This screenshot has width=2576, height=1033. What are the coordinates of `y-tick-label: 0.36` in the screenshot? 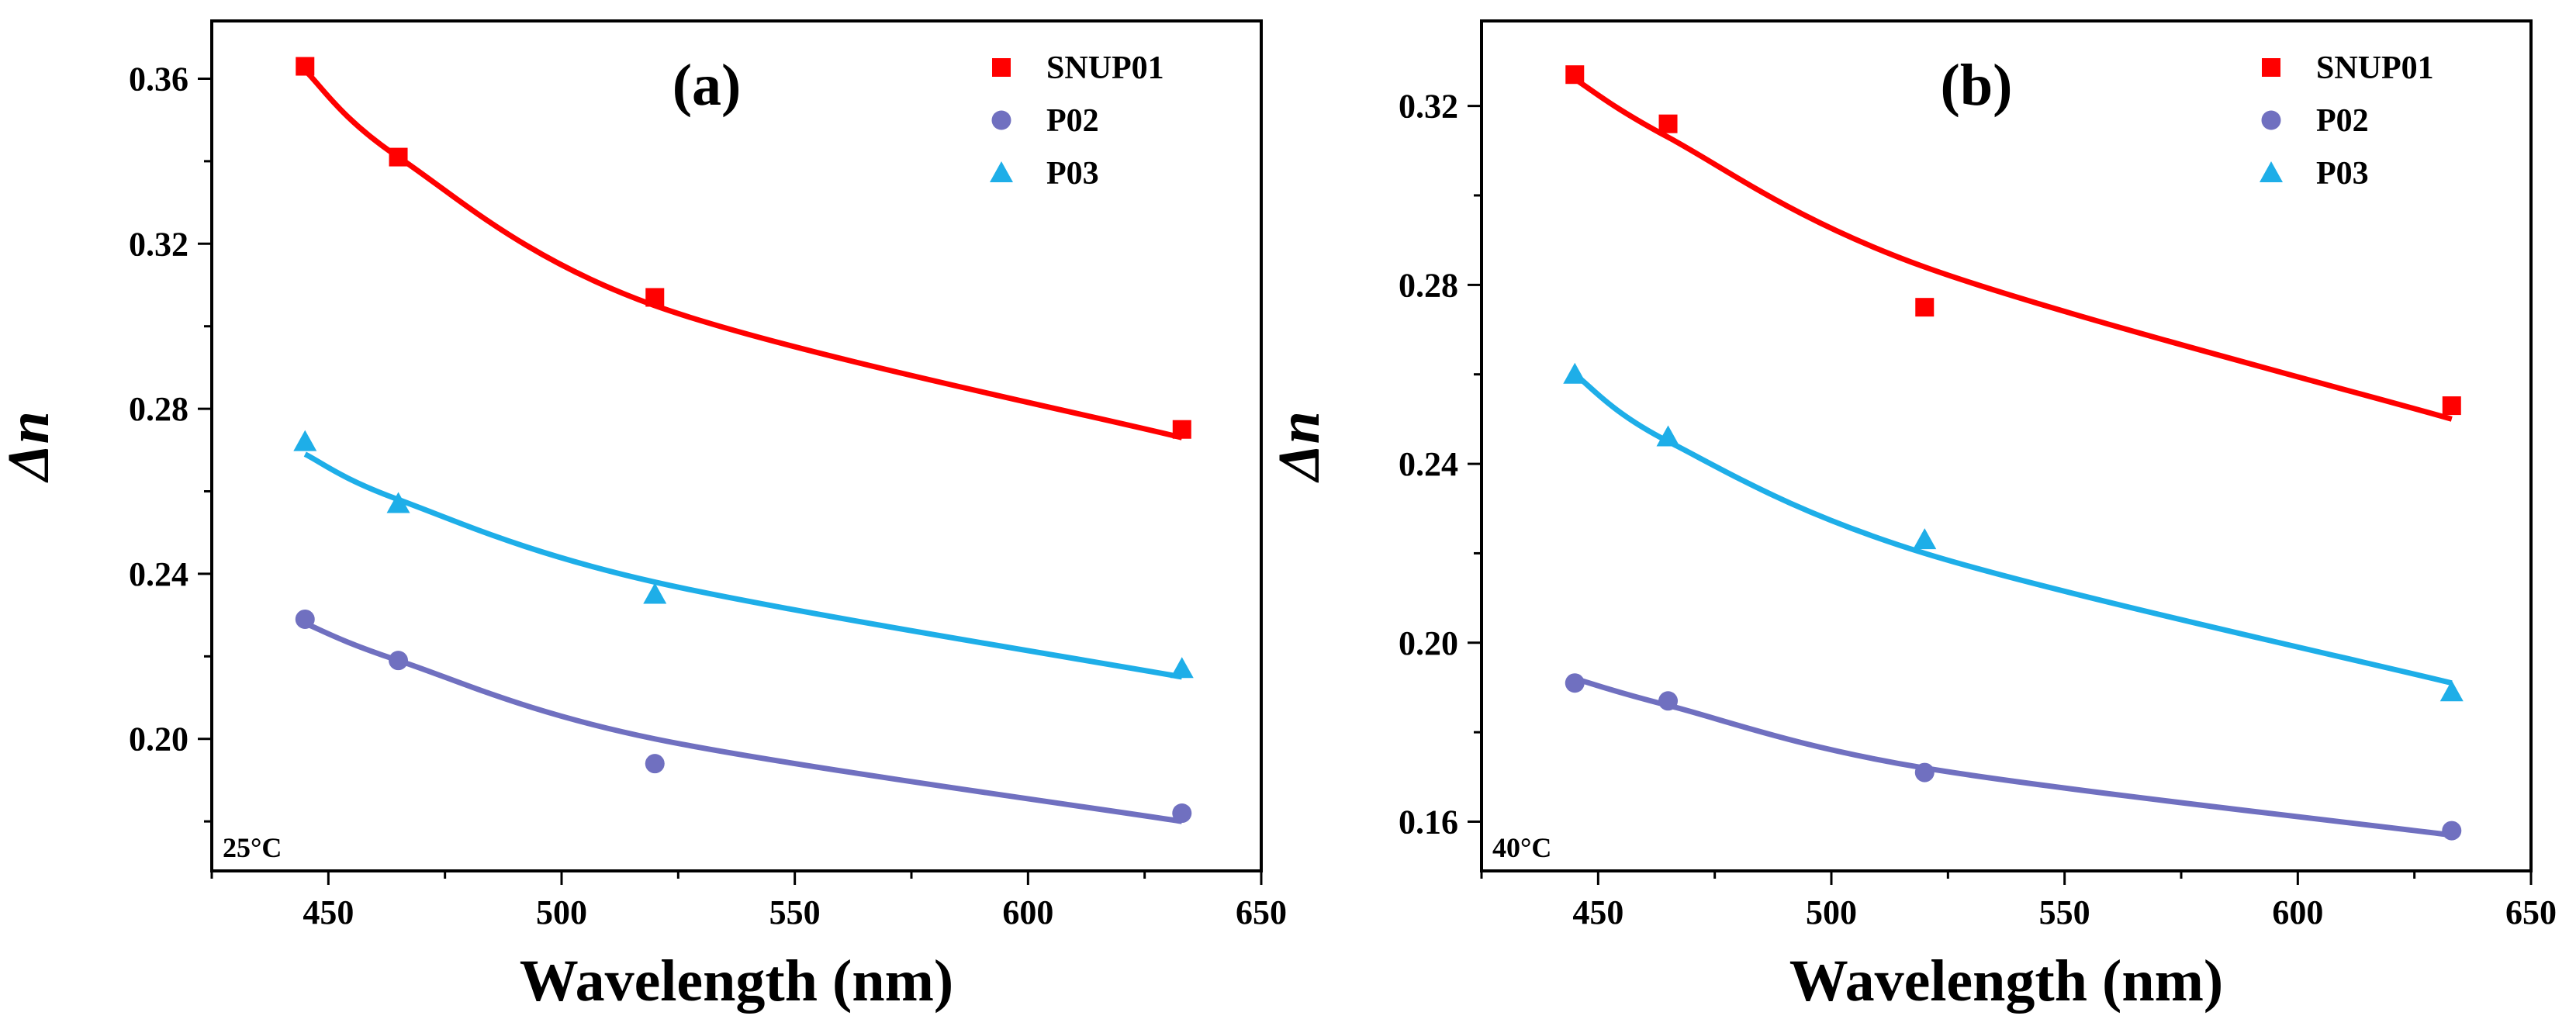 It's located at (158, 79).